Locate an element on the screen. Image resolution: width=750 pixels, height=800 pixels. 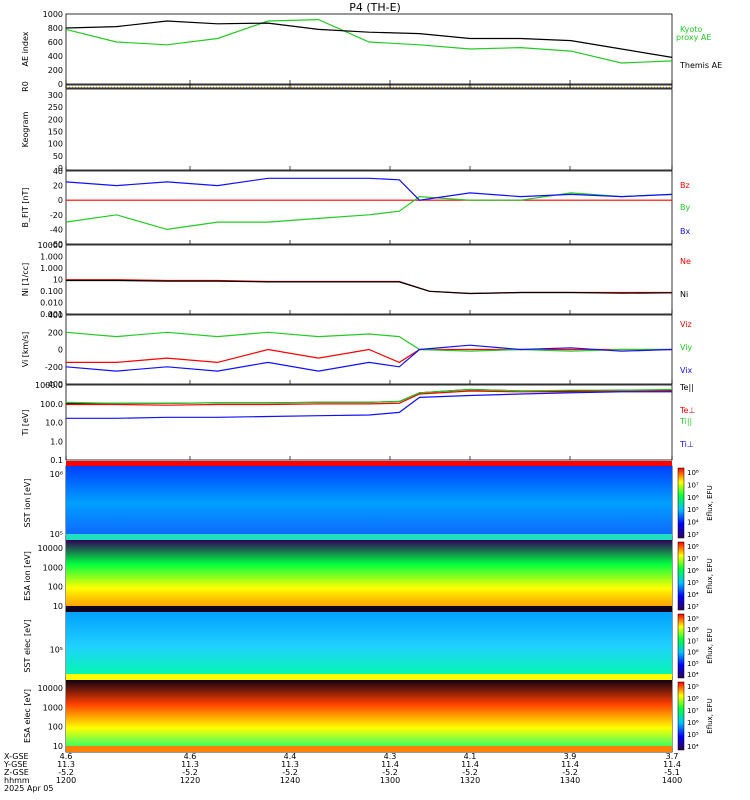
y-tick-label: 800 is located at coordinates (55, 28).